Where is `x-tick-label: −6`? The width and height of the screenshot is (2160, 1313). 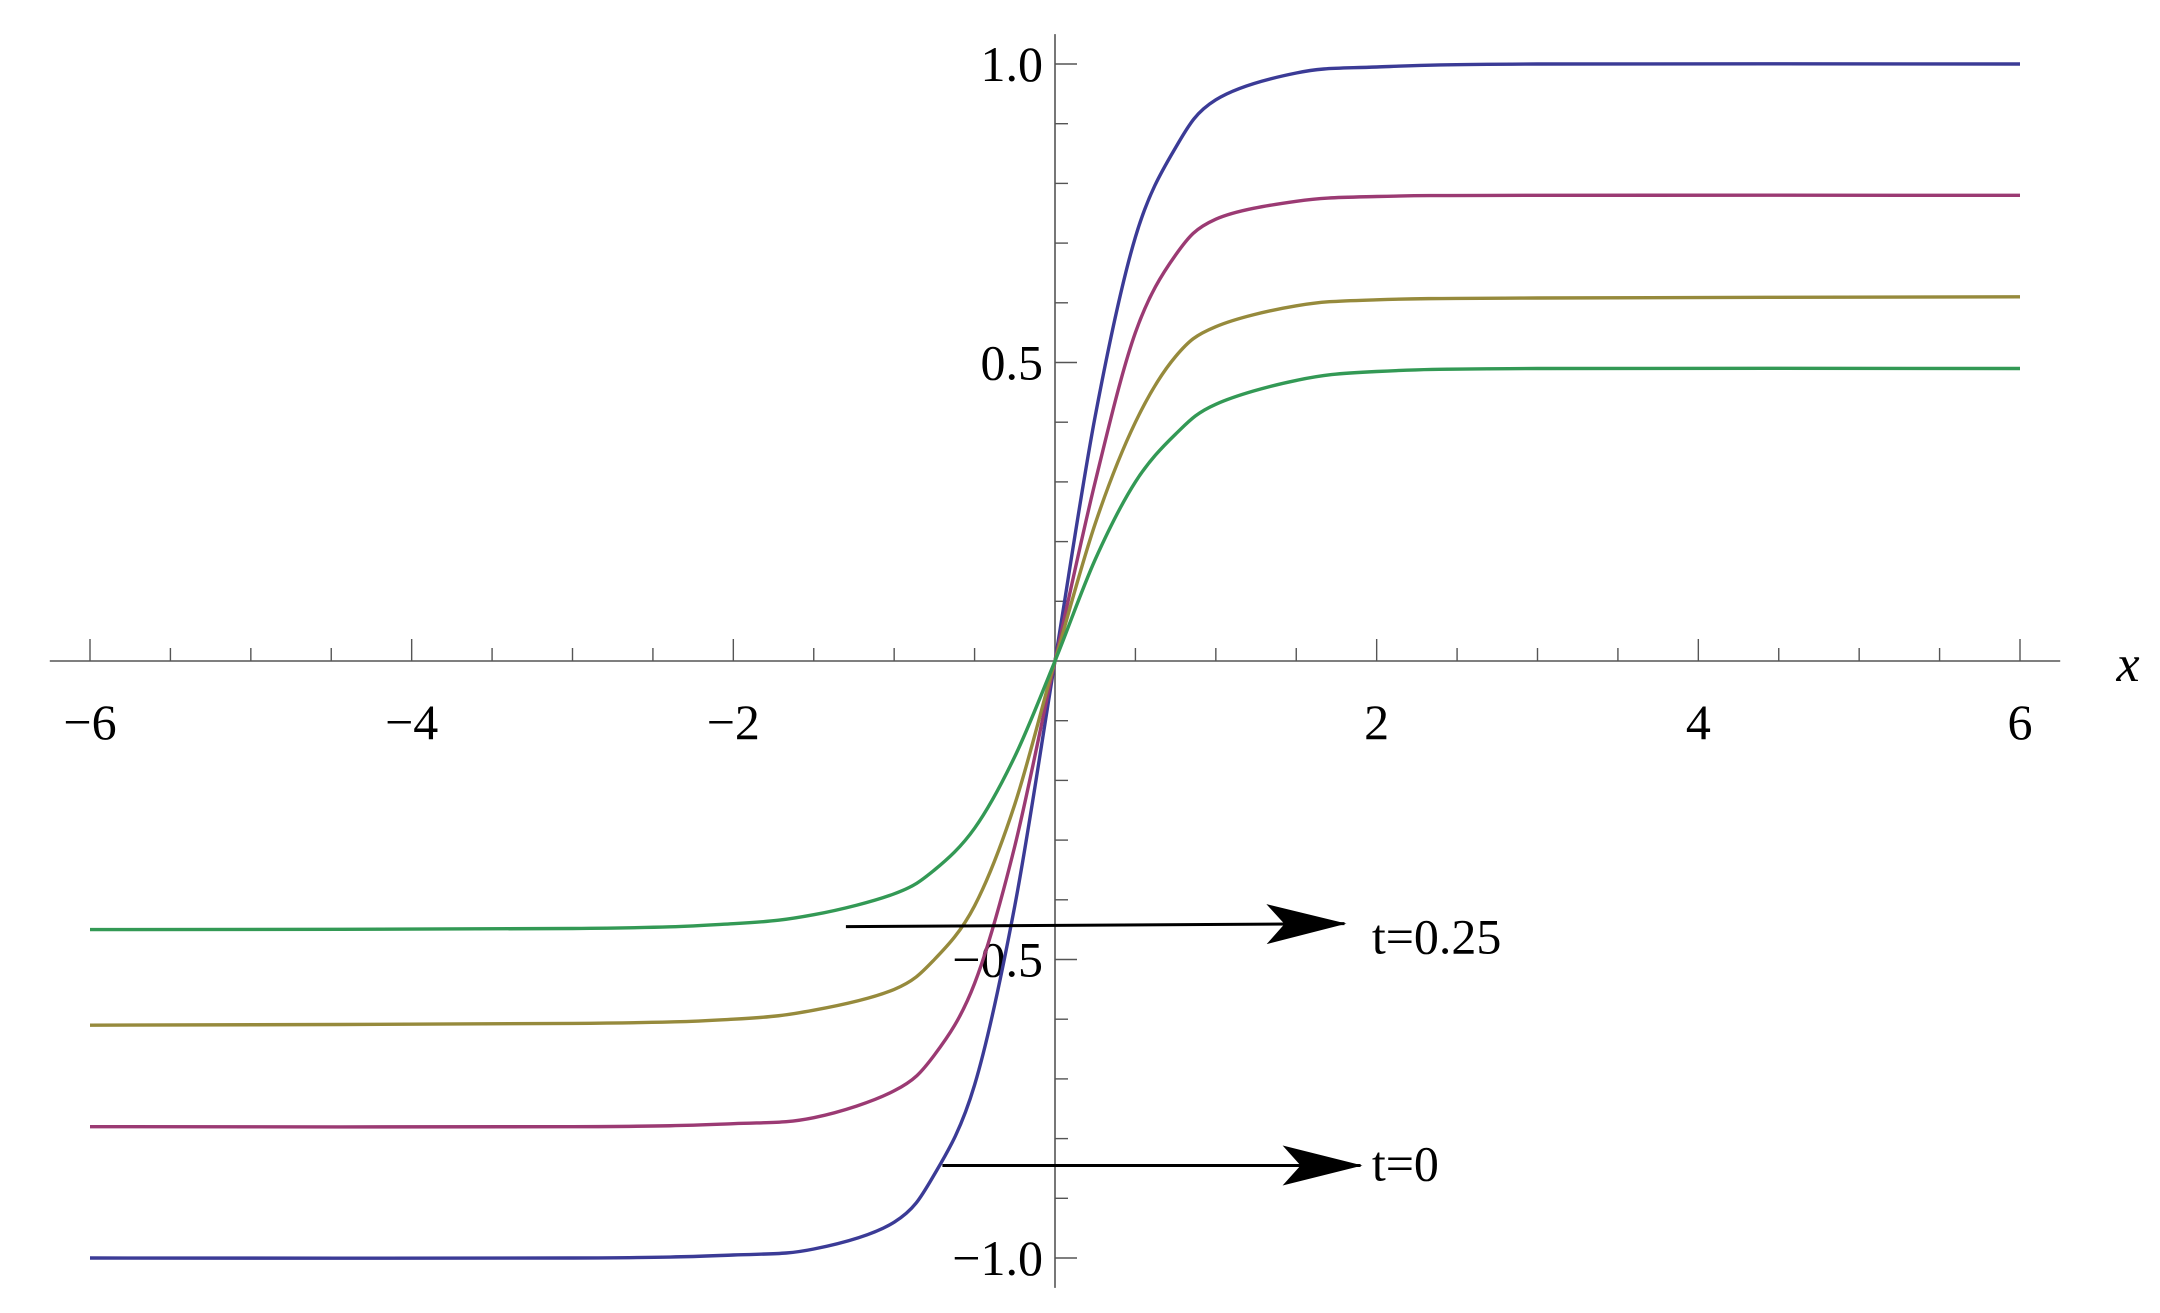 x-tick-label: −6 is located at coordinates (89, 722).